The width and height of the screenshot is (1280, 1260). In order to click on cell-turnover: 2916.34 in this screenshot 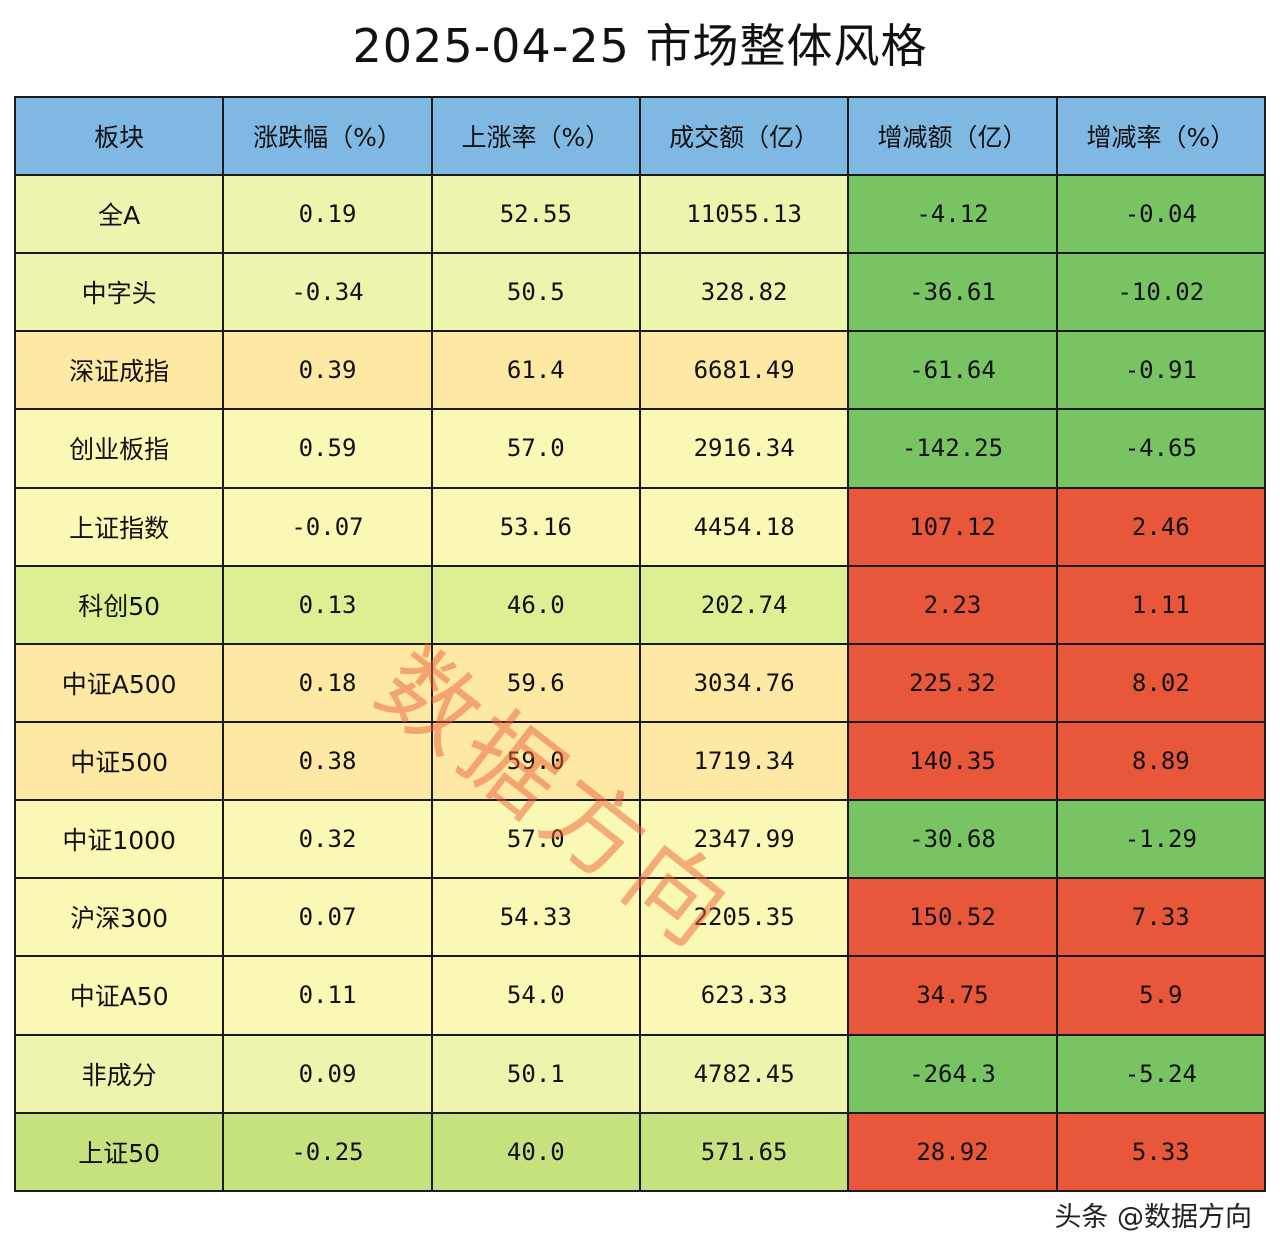, I will do `click(744, 448)`.